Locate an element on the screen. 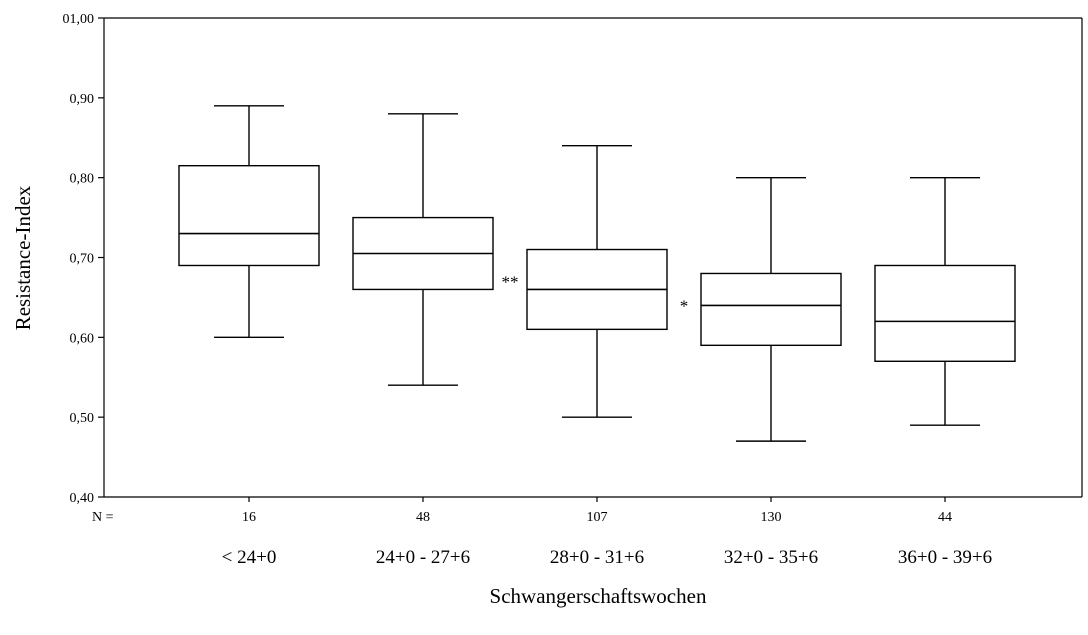 The height and width of the screenshot is (635, 1088). y-axis-ticks: 0,40 0,50 0,60 0,70 0,80 0,90 01,00 is located at coordinates (83, 259).